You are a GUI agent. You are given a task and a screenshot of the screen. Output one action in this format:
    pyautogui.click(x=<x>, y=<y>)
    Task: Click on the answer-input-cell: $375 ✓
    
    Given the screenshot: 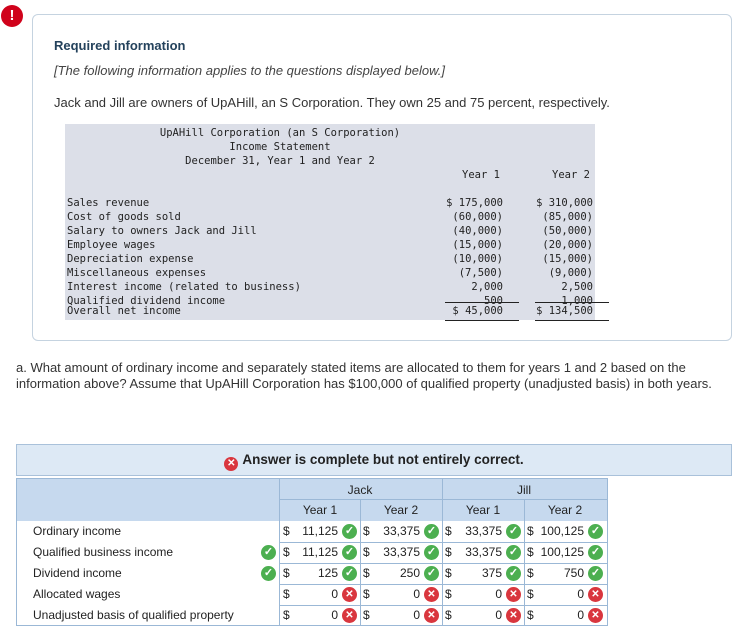 What is the action you would take?
    pyautogui.click(x=483, y=573)
    